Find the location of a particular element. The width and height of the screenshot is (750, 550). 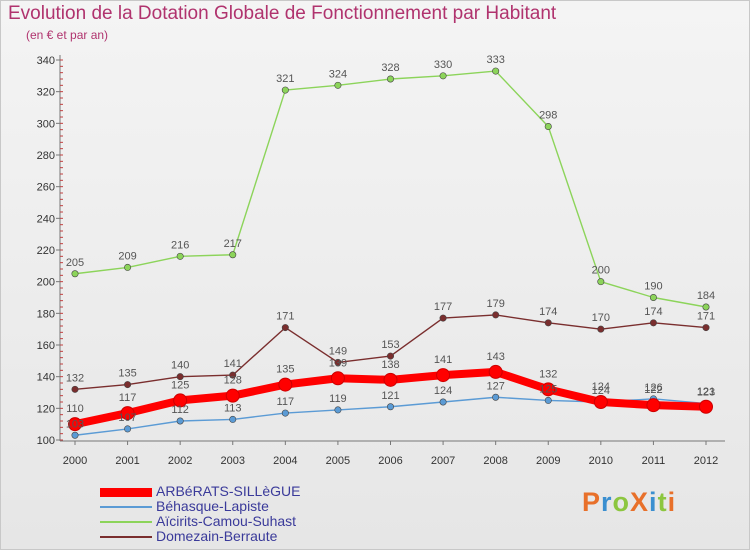

y-tick-label: 140 is located at coordinates (46, 378).